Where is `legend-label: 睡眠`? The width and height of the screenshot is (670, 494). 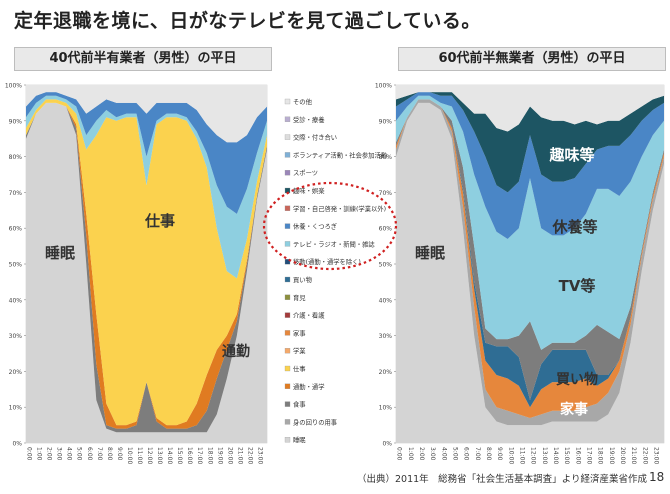
legend-label: 睡眠 is located at coordinates (299, 440).